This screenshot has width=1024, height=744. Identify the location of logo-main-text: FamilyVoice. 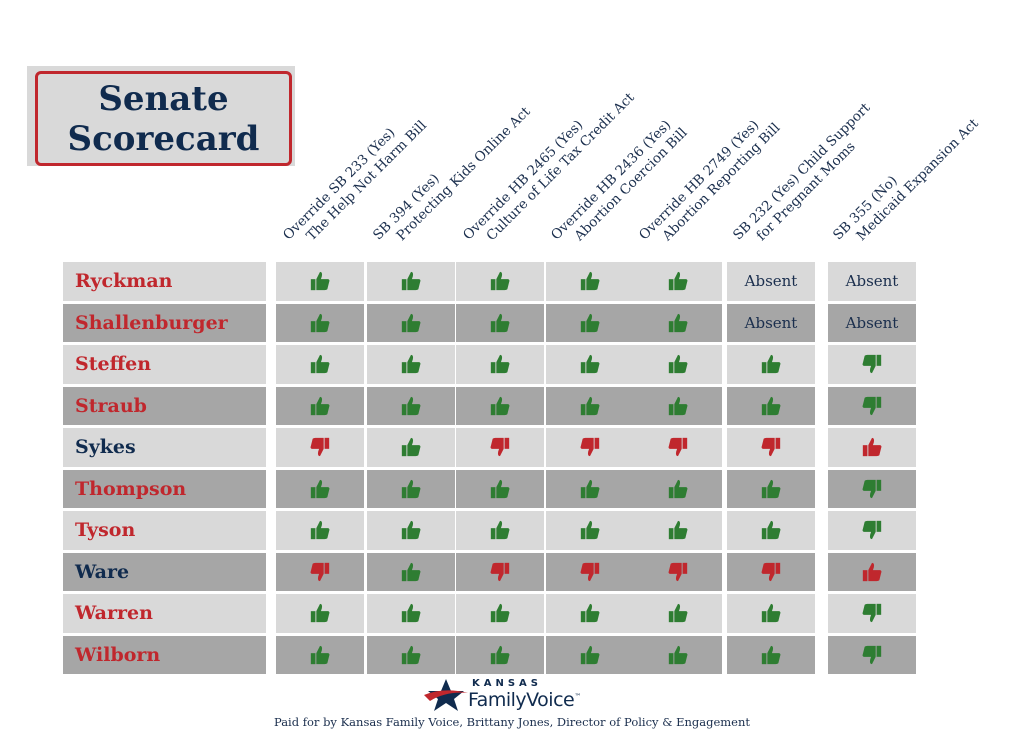
(521, 700).